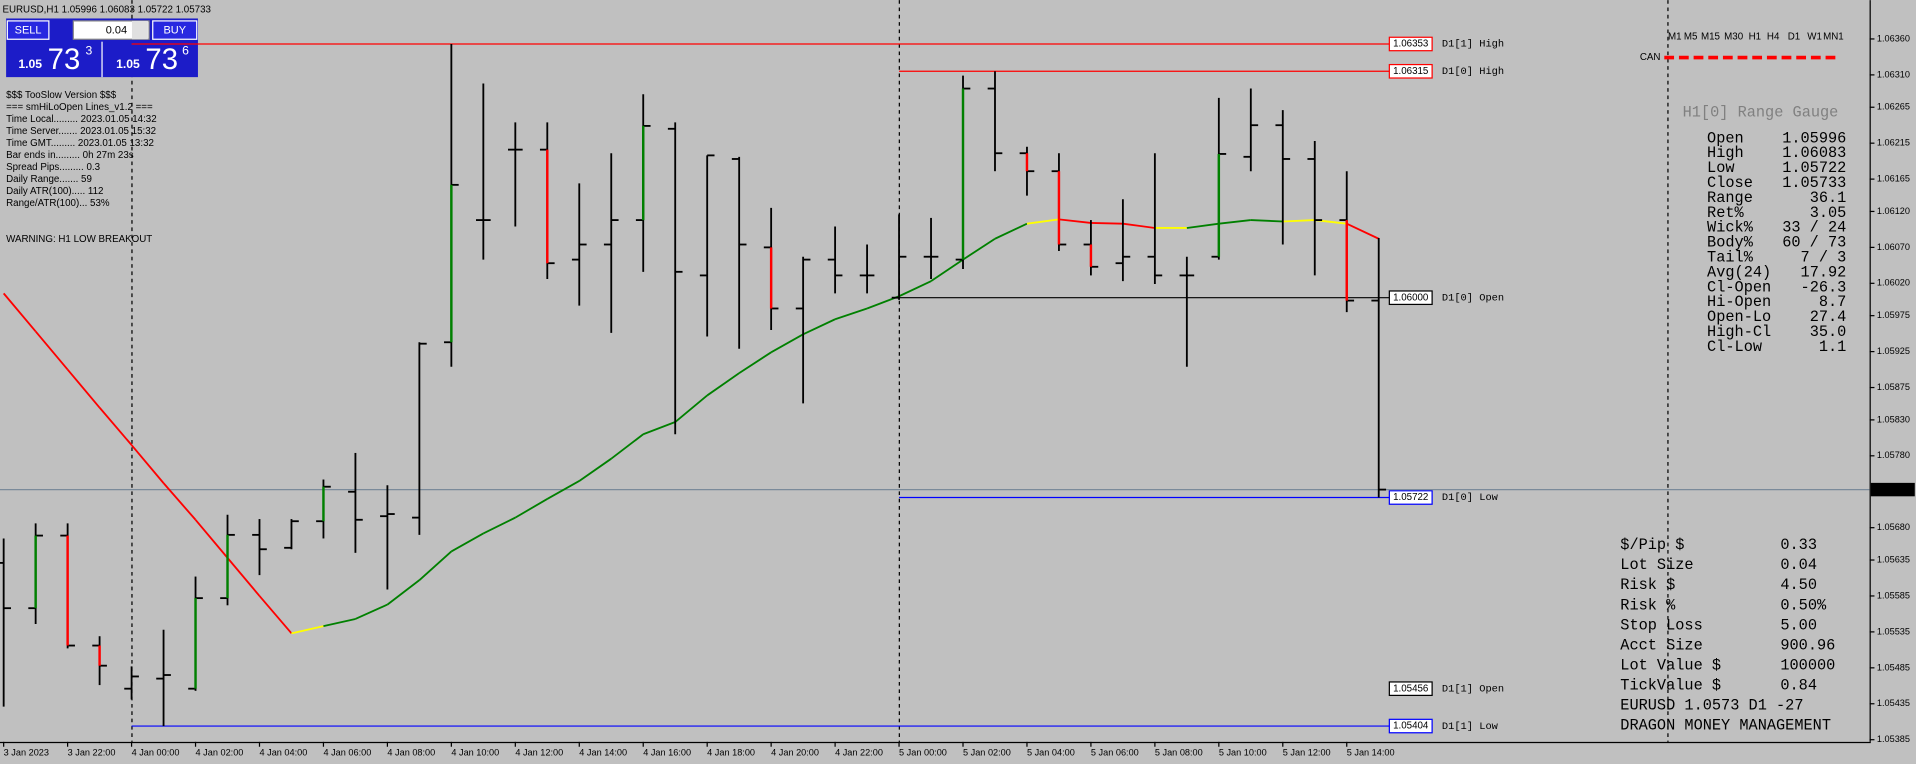 The width and height of the screenshot is (1916, 764). What do you see at coordinates (1730, 183) in the screenshot?
I see `gauge-label: Close` at bounding box center [1730, 183].